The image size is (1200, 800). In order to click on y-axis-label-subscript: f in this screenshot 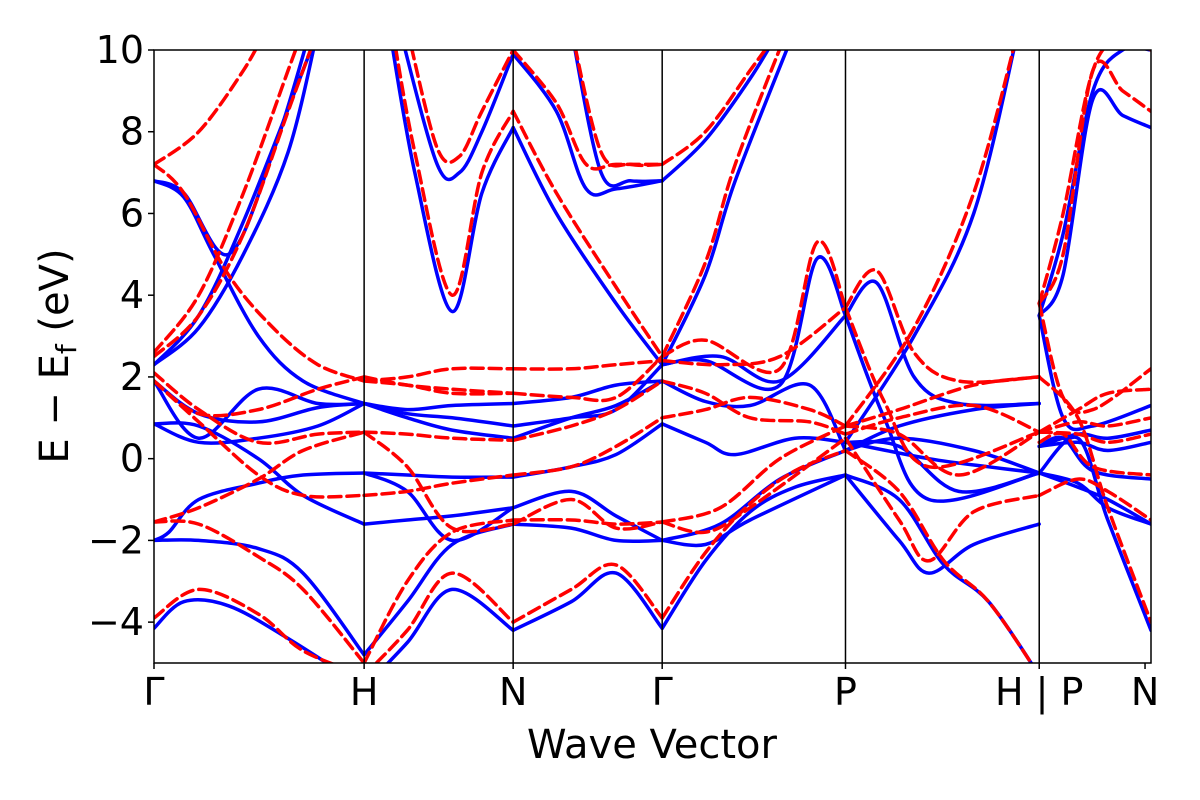, I will do `click(66, 348)`.